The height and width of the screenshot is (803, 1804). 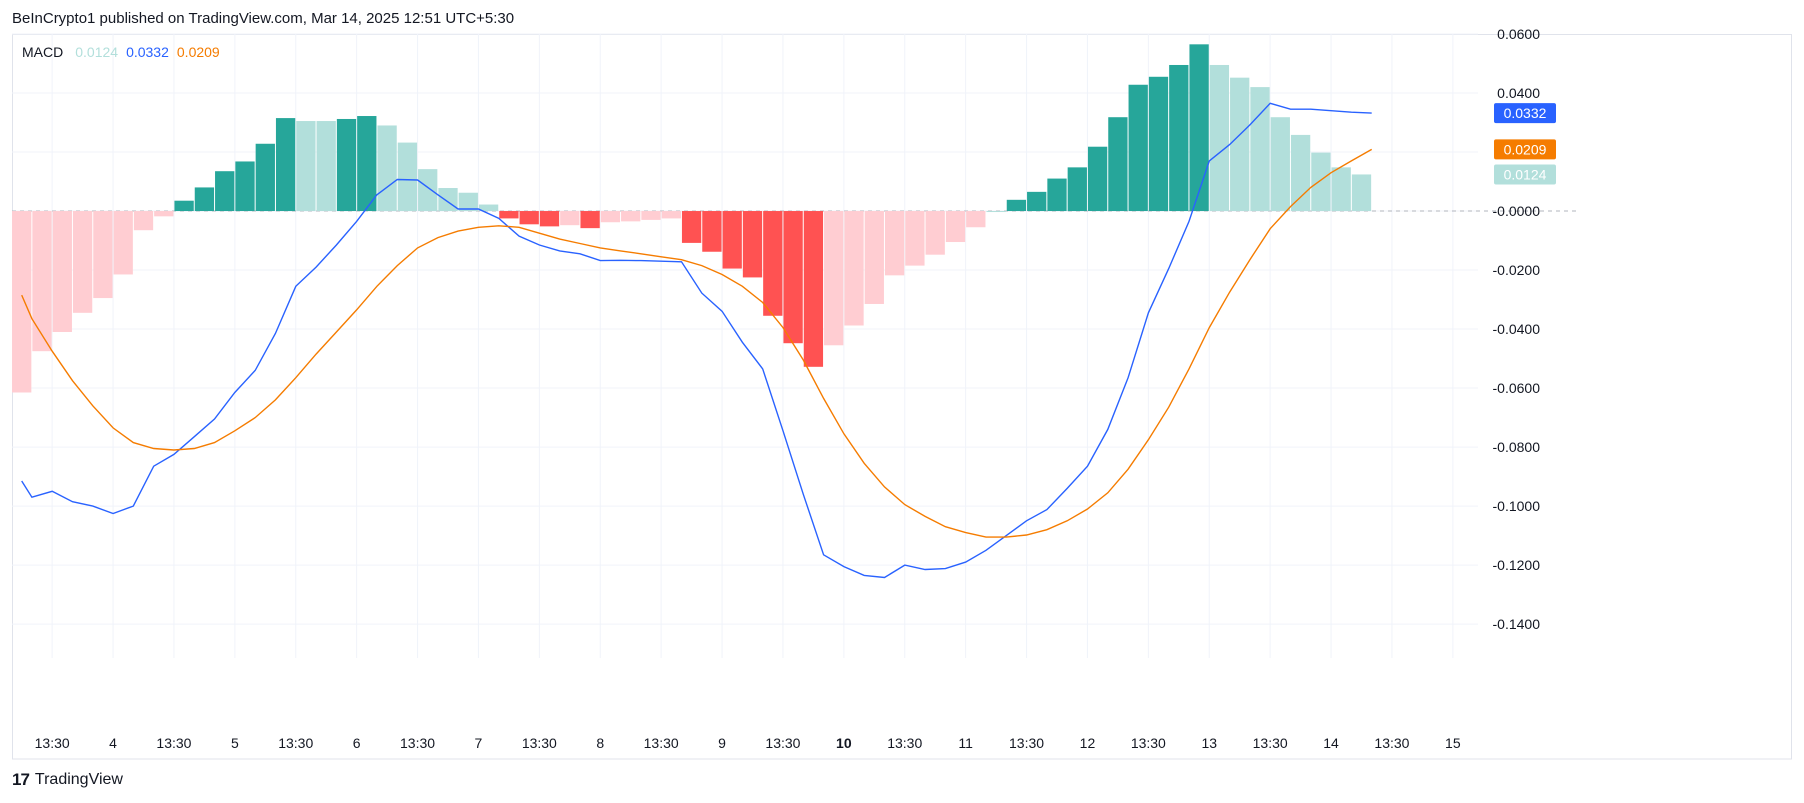 What do you see at coordinates (844, 743) in the screenshot?
I see `x-tick-label: 10` at bounding box center [844, 743].